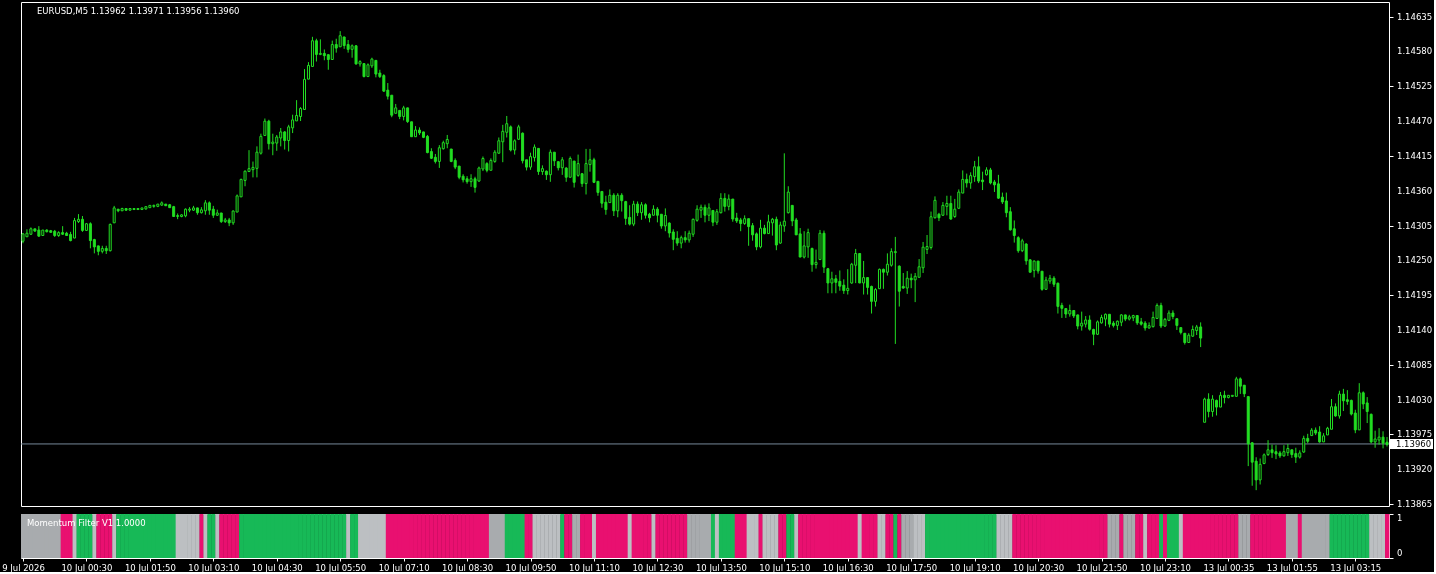 The height and width of the screenshot is (574, 1436). I want to click on y-tick-label: 1.13865, so click(1415, 504).